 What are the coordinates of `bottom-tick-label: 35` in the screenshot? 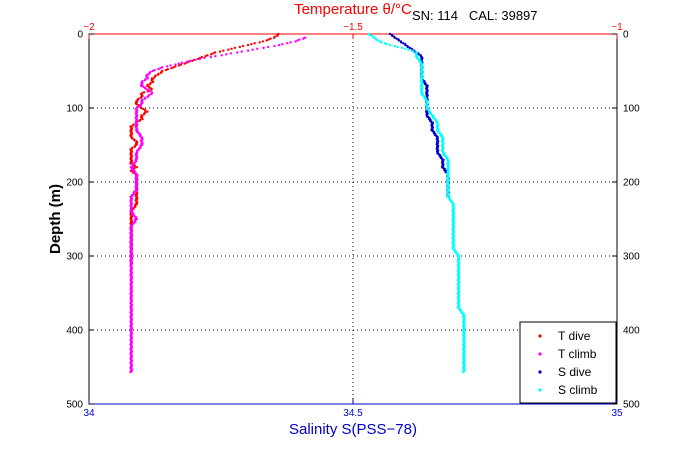 It's located at (617, 413).